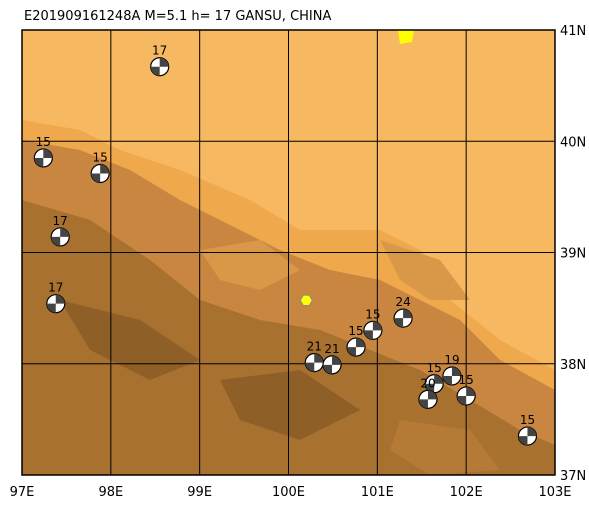 The image size is (589, 505). I want to click on y-tick-label: 40N, so click(573, 142).